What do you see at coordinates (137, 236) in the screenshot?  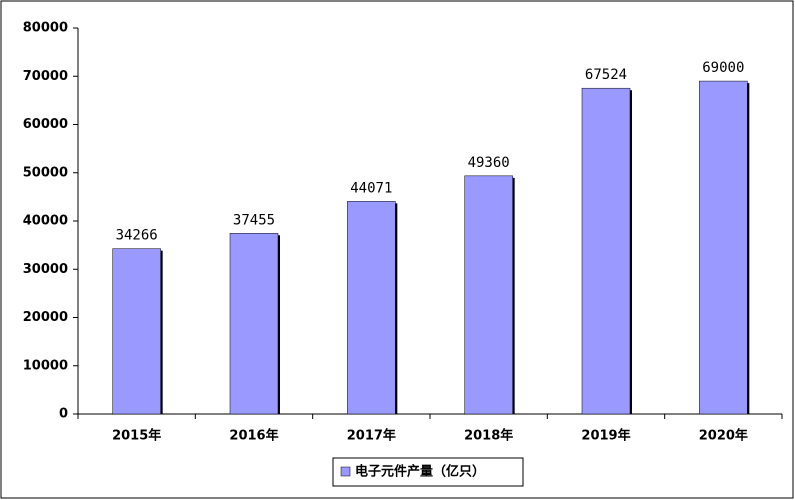 I see `value-label: 34266` at bounding box center [137, 236].